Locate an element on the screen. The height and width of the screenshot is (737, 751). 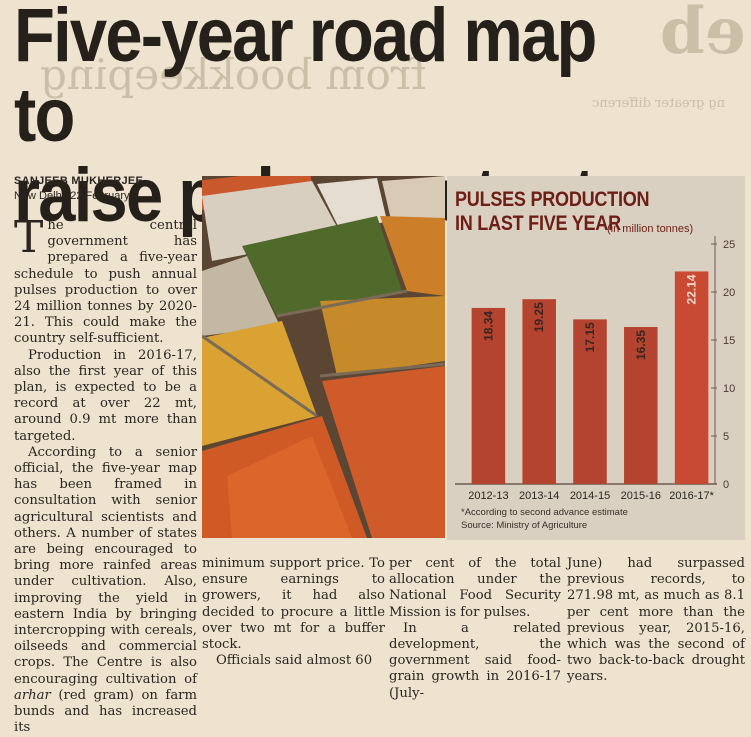
x-tick-label: 2014-15 is located at coordinates (590, 496).